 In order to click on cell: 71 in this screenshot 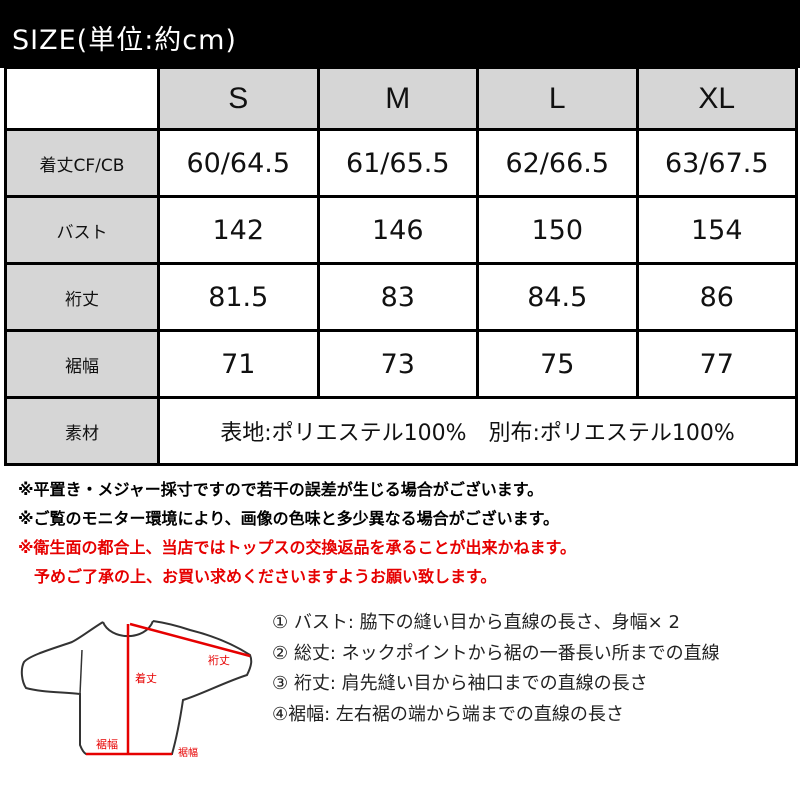, I will do `click(238, 364)`.